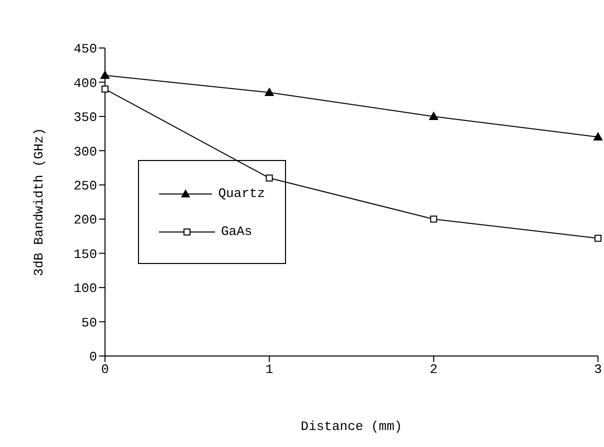 This screenshot has height=447, width=604. I want to click on legend-label: GaAs, so click(236, 232).